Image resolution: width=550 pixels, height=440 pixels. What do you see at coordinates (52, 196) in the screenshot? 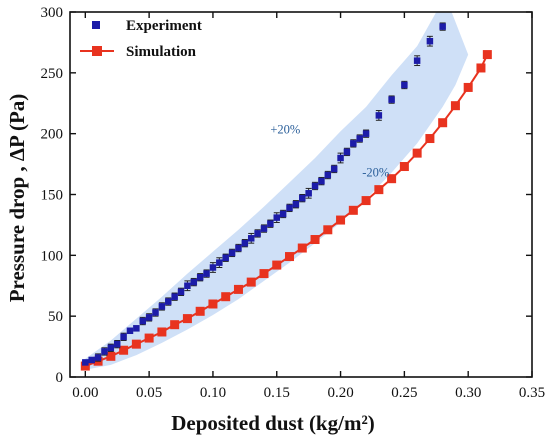
I see `y-tick-label: 150` at bounding box center [52, 196].